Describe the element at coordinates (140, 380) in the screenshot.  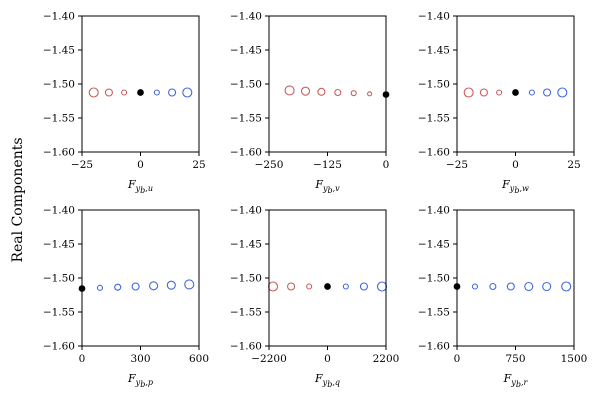
I see `x-axis-label: Fyb,p` at that location.